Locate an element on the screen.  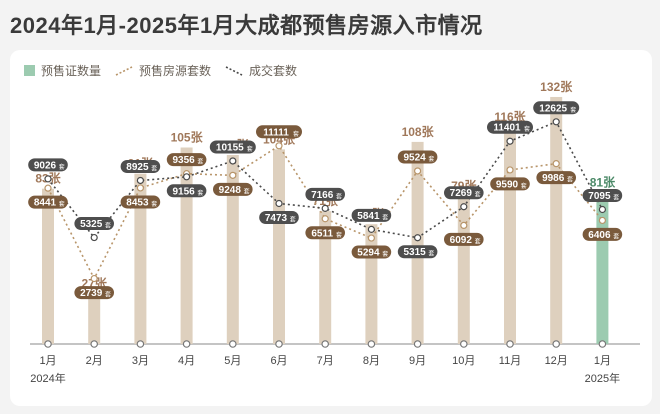
chart-legend: 预售证数量 预售房源套数 成交套数 is located at coordinates (167, 70).